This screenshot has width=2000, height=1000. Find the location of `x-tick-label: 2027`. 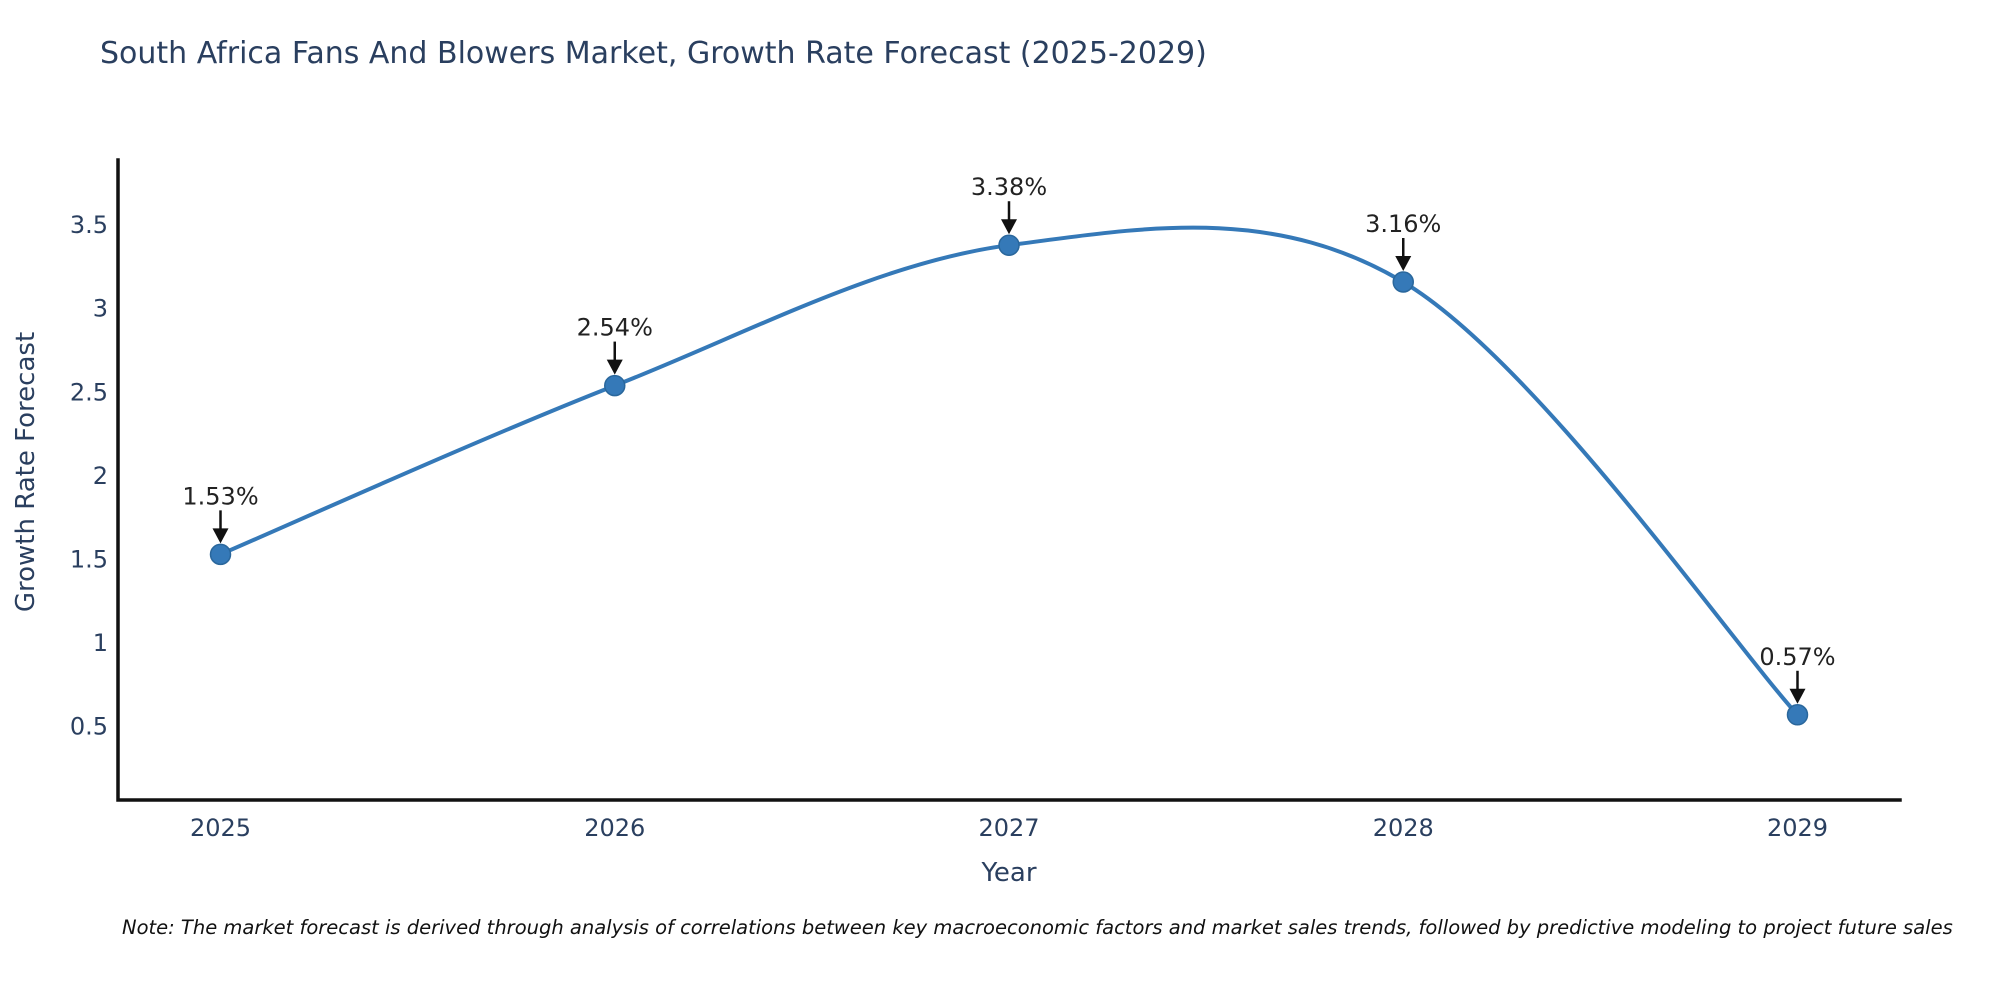

x-tick-label: 2027 is located at coordinates (1008, 828).